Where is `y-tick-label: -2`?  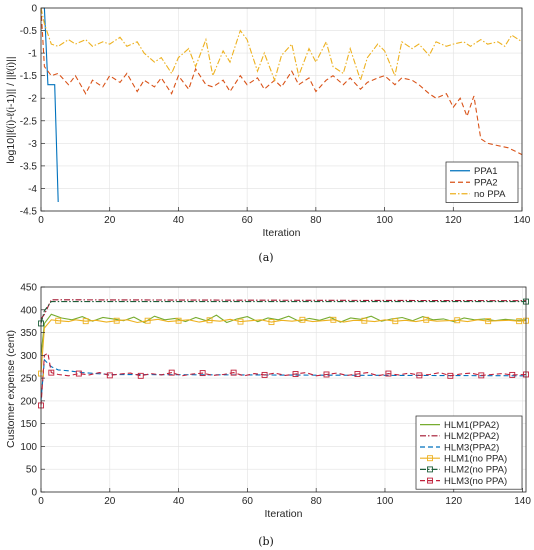 y-tick-label: -2 is located at coordinates (32, 99).